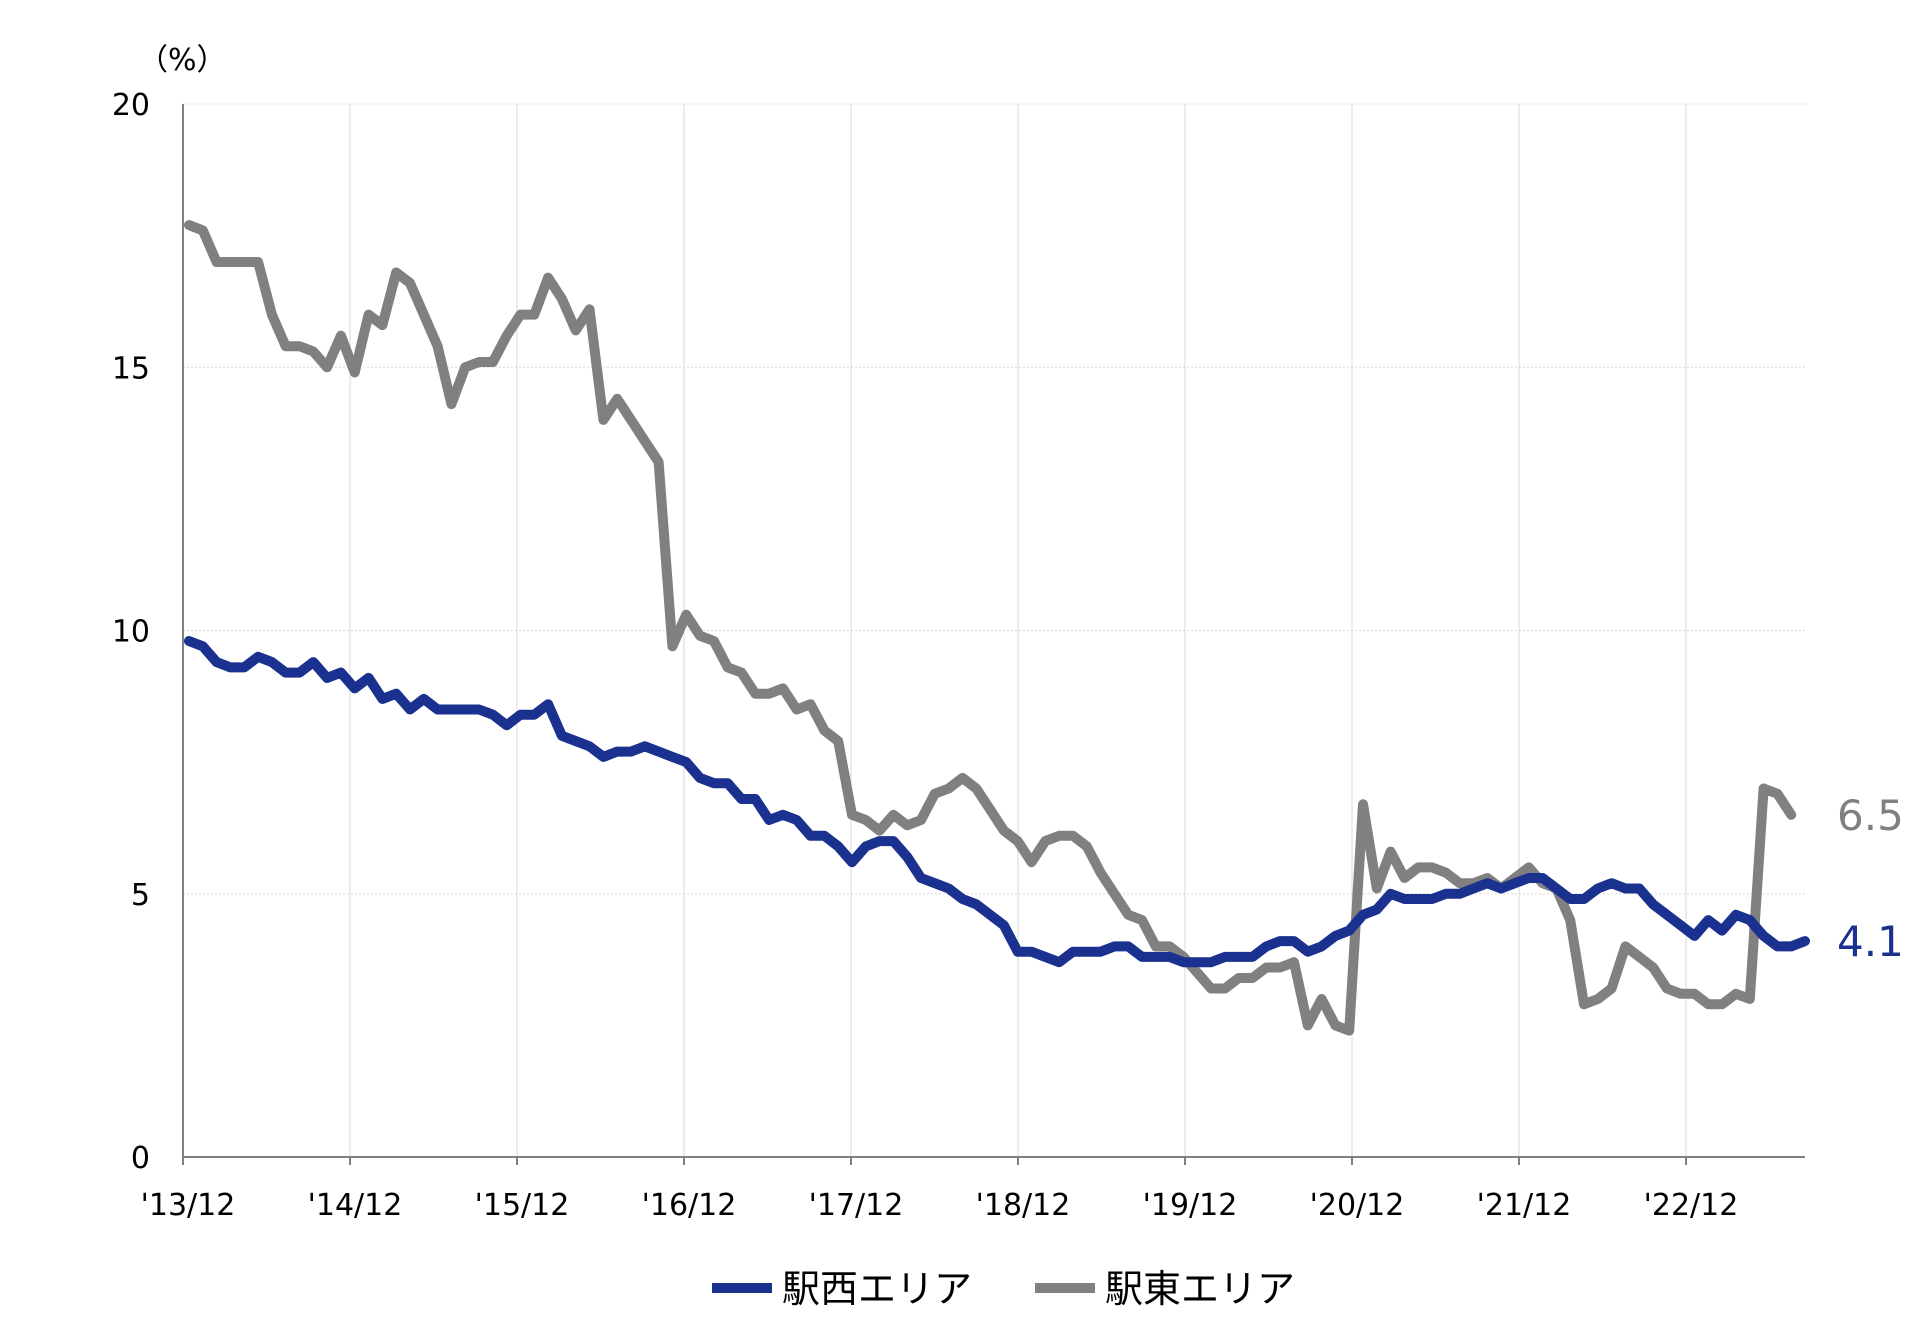 This screenshot has width=1919, height=1329. Describe the element at coordinates (140, 895) in the screenshot. I see `y-tick-label: 5` at that location.